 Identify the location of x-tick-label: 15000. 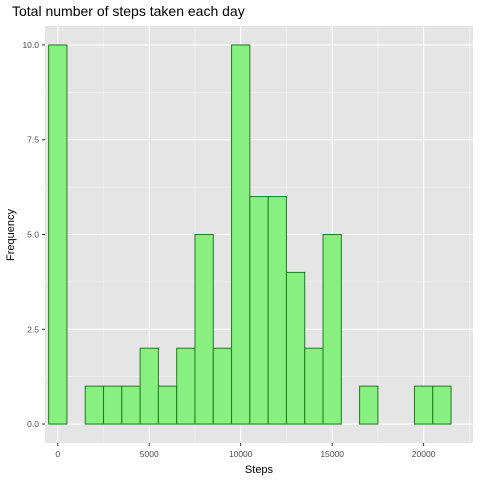
(332, 454).